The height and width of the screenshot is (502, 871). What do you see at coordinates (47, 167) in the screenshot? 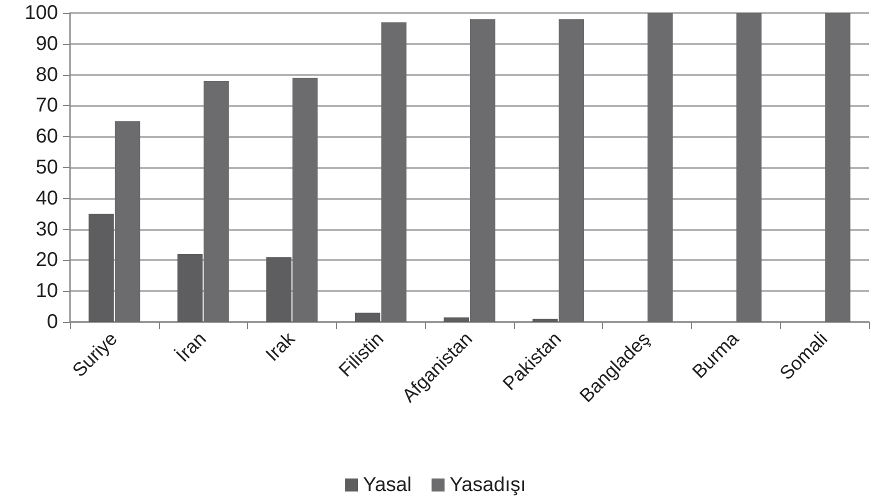
I see `y-tick-label: 50` at bounding box center [47, 167].